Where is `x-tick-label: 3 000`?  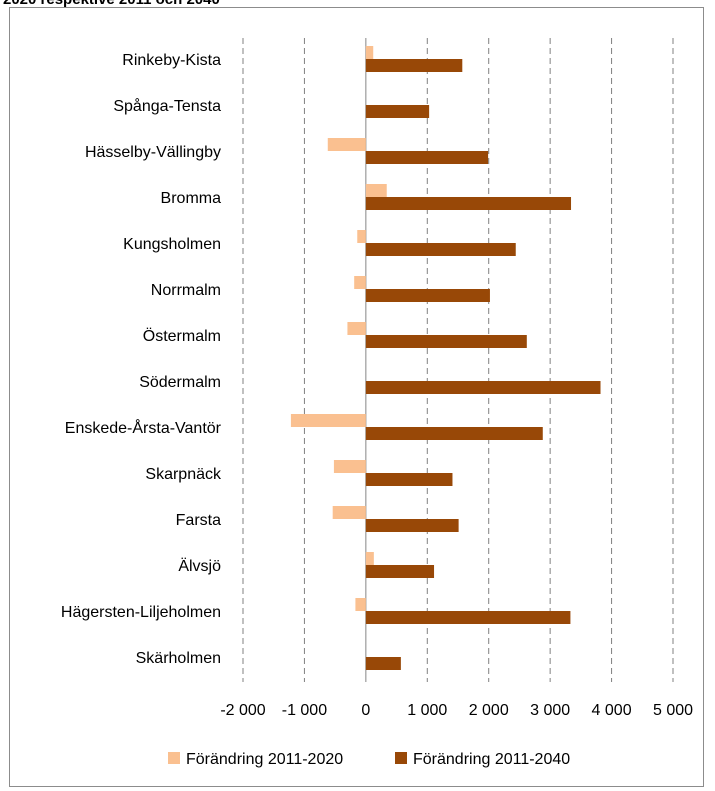 x-tick-label: 3 000 is located at coordinates (550, 710).